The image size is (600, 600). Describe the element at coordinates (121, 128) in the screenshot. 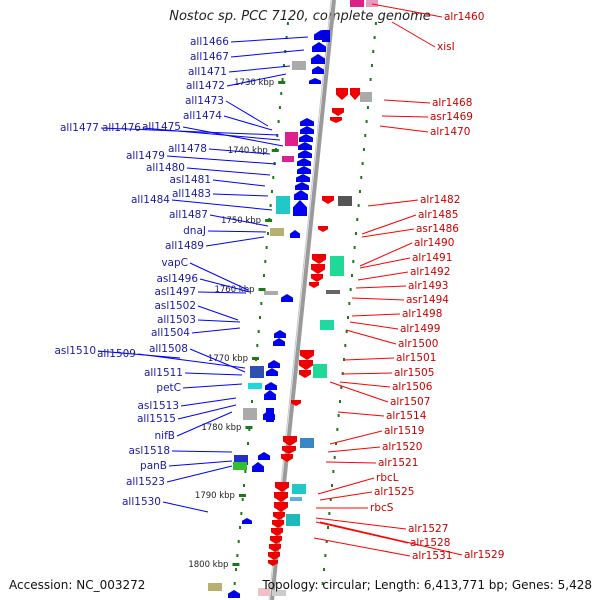

I see `left-gene-label: all1476` at that location.